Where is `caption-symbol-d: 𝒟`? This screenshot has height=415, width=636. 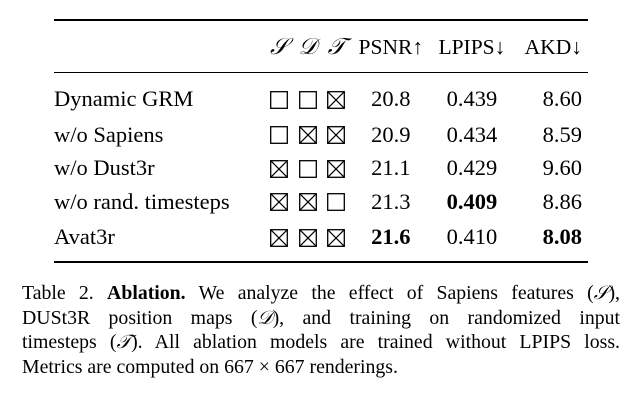
caption-symbol-d: 𝒟 is located at coordinates (265, 317).